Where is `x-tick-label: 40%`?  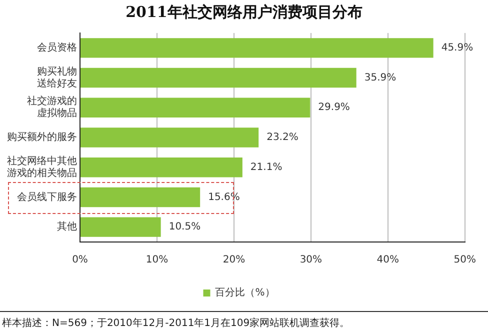 x-tick-label: 40% is located at coordinates (388, 260).